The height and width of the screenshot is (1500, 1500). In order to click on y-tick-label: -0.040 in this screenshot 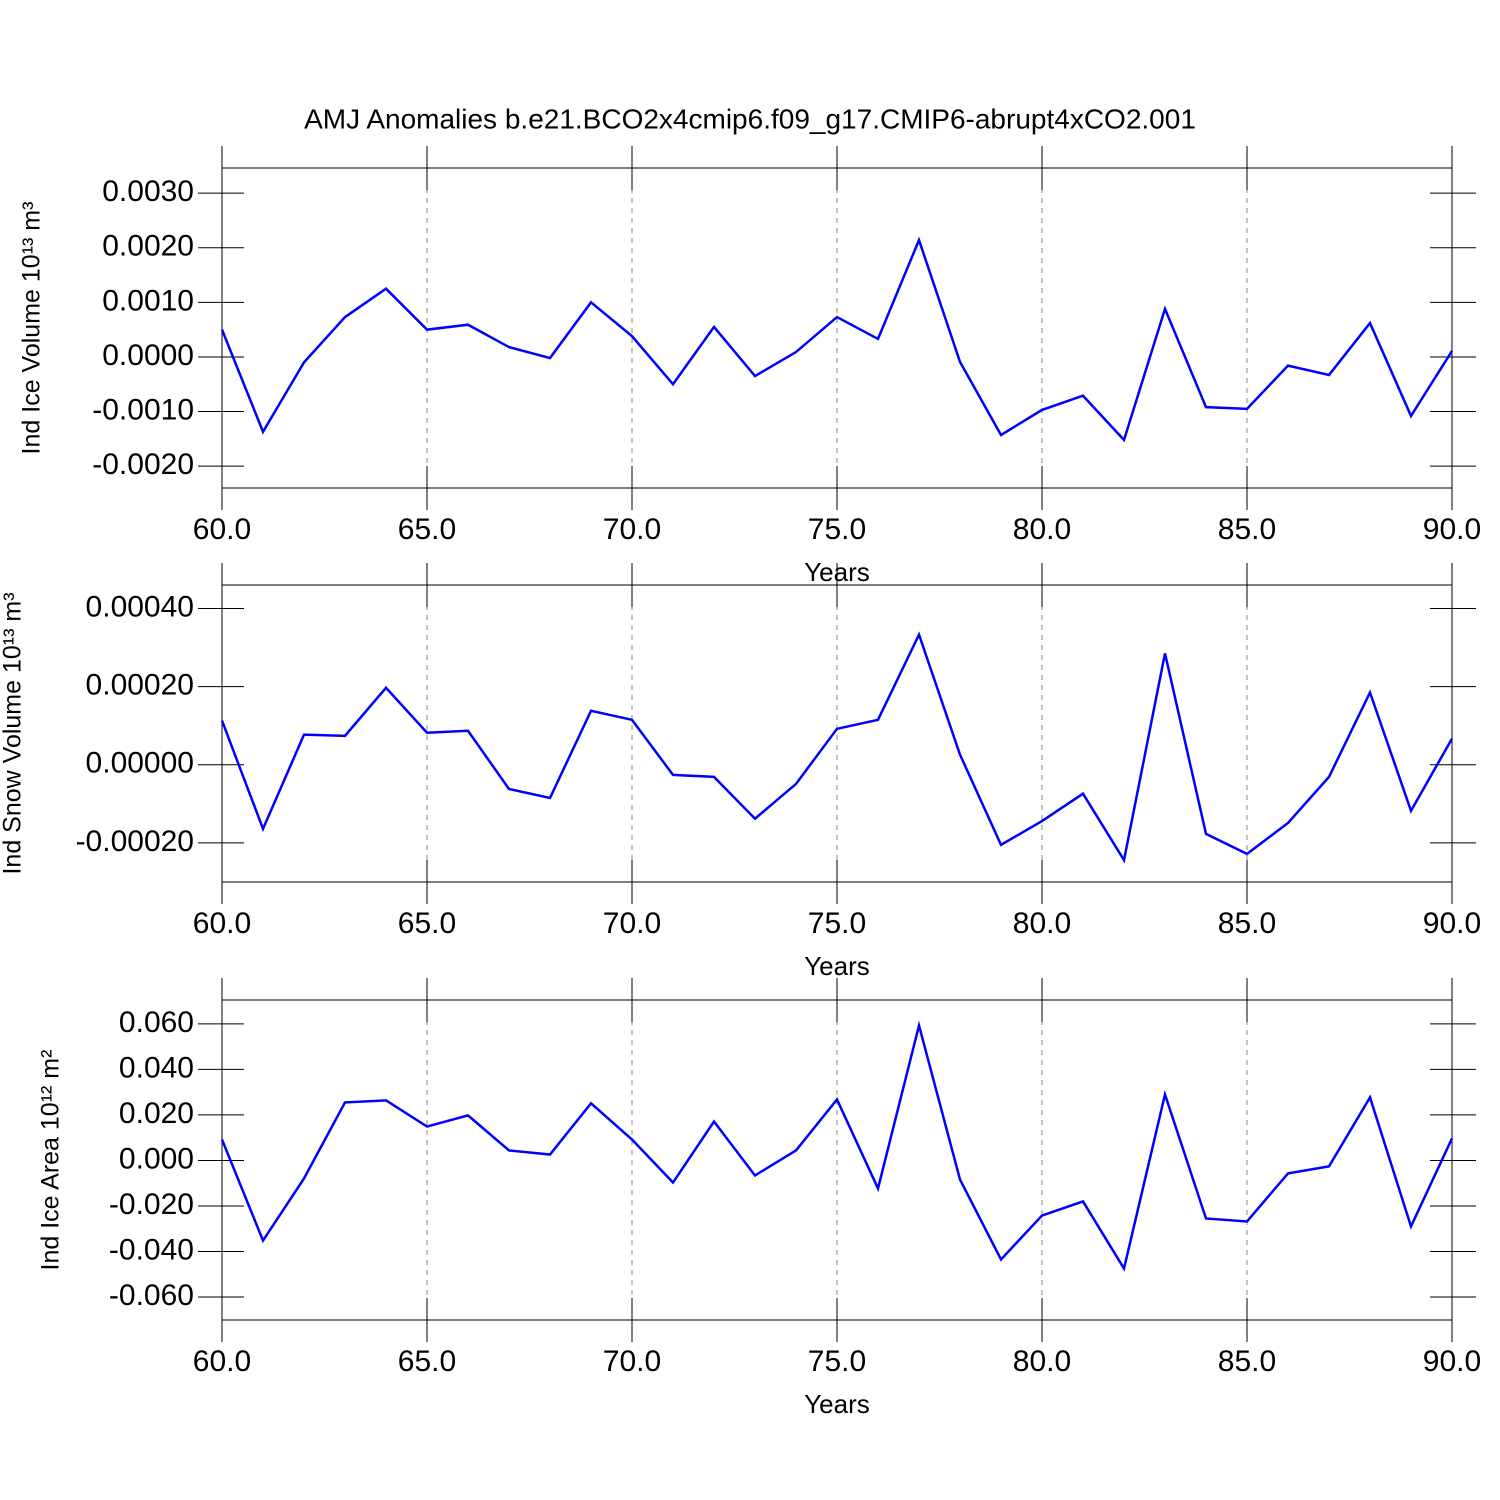, I will do `click(151, 1249)`.